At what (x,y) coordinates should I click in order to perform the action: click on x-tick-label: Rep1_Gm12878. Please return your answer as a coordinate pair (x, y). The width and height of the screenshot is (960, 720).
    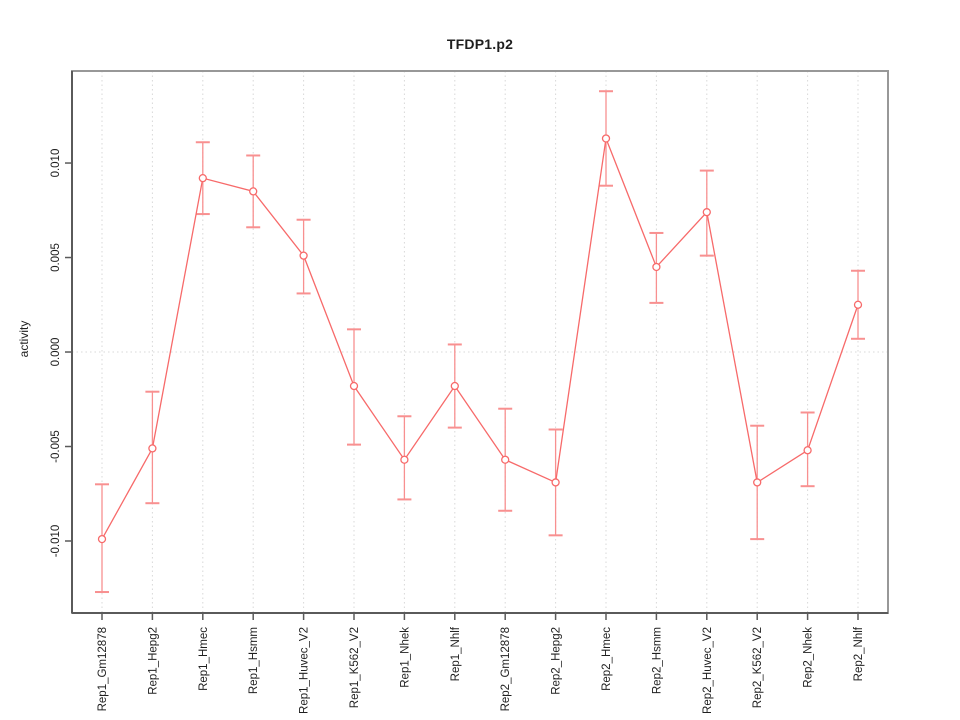
    Looking at the image, I should click on (103, 669).